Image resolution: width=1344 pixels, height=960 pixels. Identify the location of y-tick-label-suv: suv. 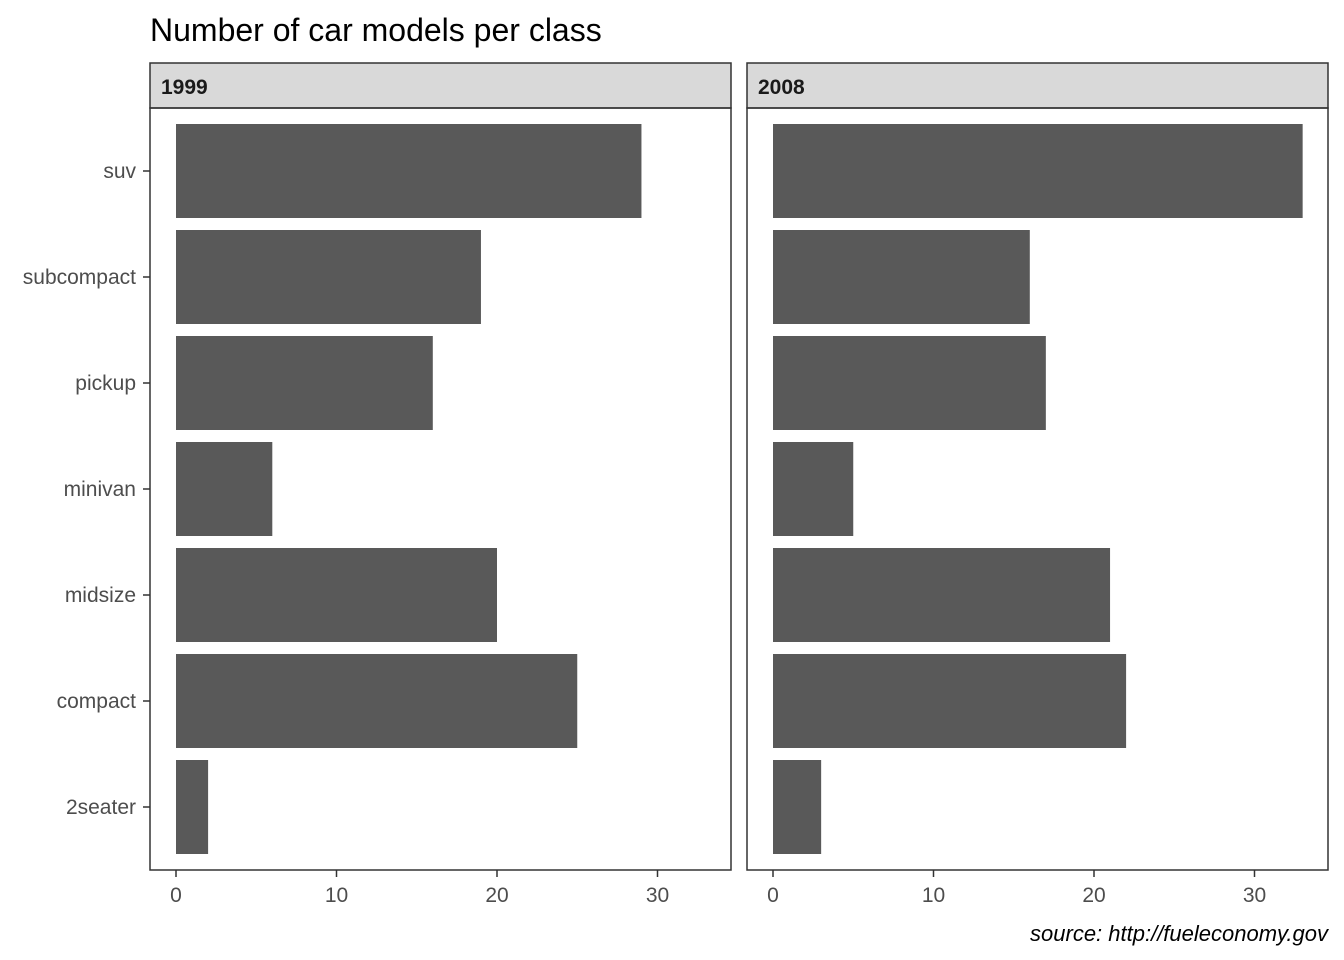
(119, 171).